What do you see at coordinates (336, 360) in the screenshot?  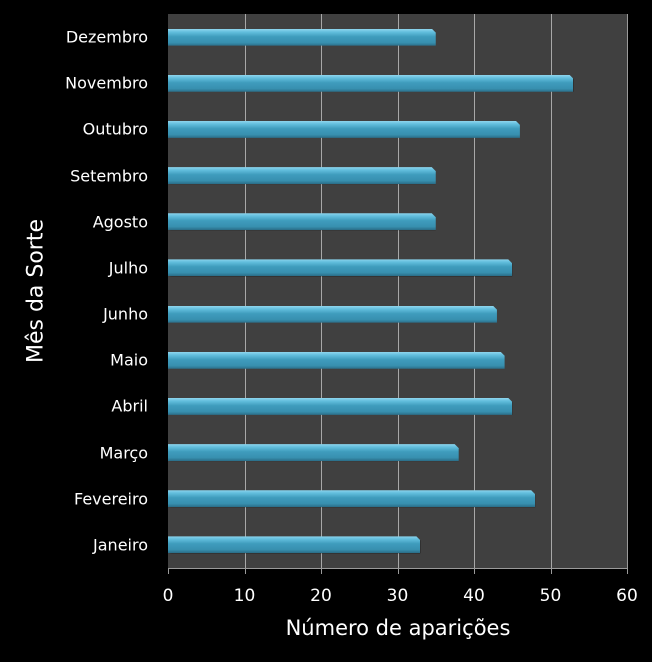 I see `bar-maio` at bounding box center [336, 360].